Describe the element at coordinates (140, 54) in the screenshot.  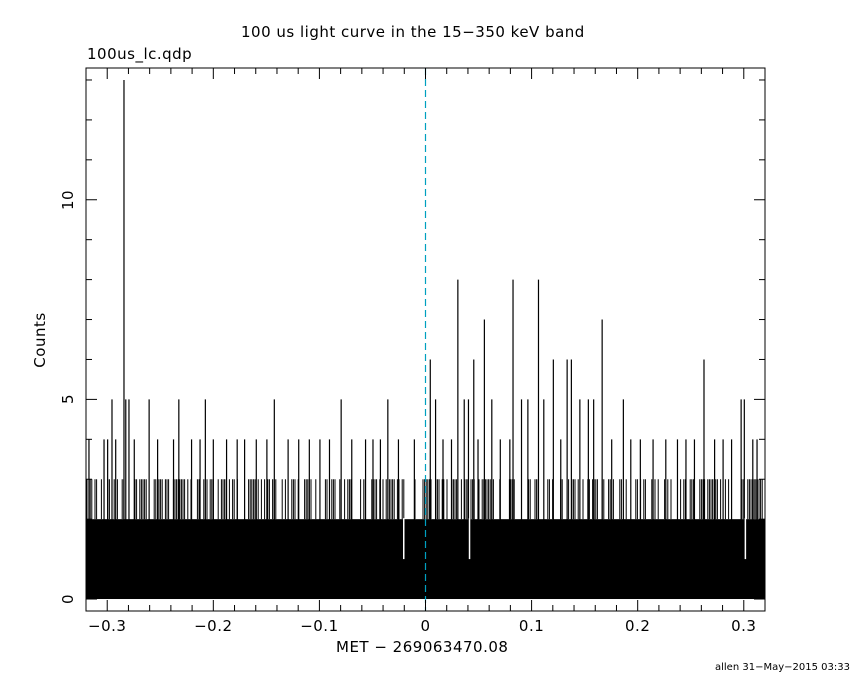
I see `file-label: 100us_lc.qdp` at that location.